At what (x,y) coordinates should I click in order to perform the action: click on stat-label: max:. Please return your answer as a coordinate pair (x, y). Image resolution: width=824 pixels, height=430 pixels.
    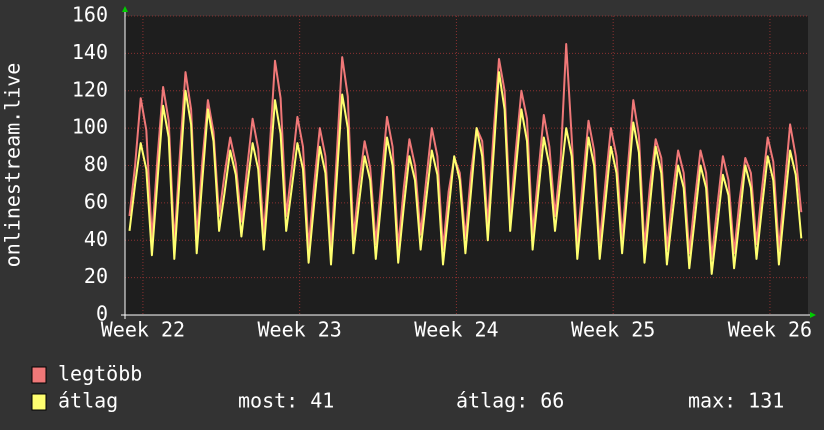
    Looking at the image, I should click on (712, 401).